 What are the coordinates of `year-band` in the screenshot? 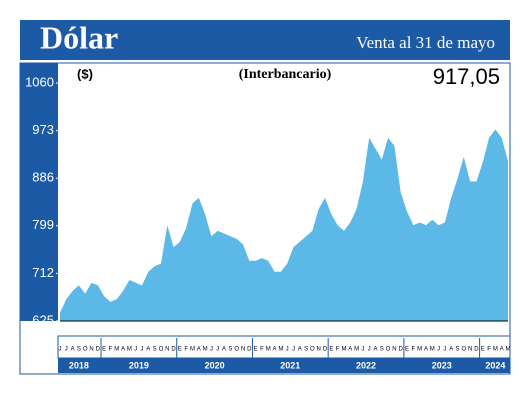 It's located at (284, 365).